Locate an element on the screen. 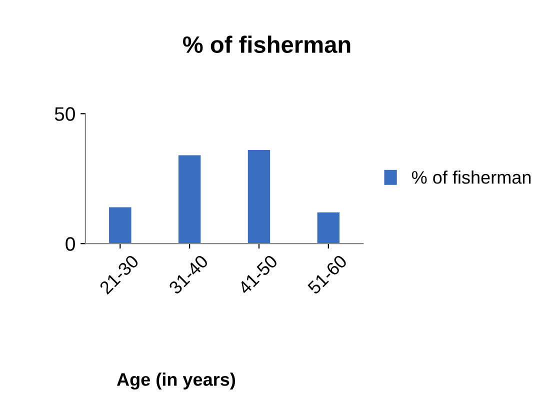 Image resolution: width=534 pixels, height=406 pixels. legend-label: % of fisherman is located at coordinates (471, 177).